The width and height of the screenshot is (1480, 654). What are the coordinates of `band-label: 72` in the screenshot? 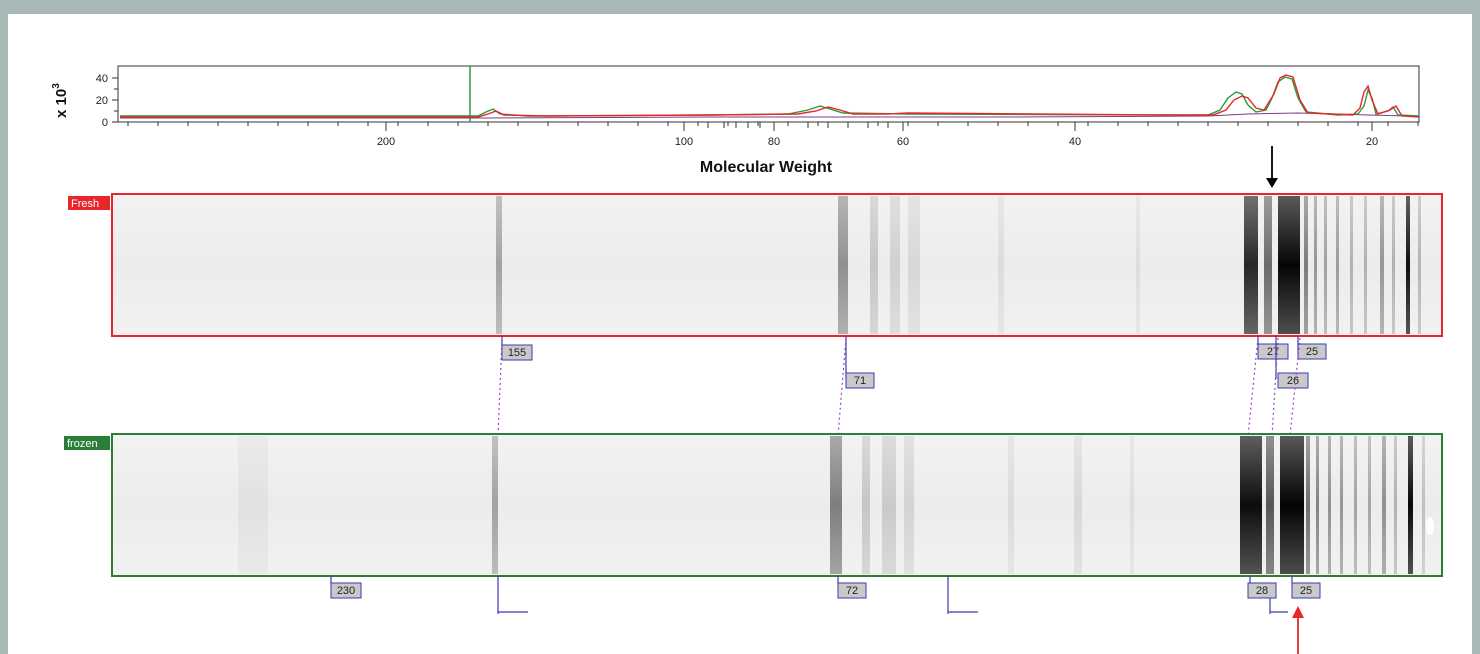 It's located at (852, 591).